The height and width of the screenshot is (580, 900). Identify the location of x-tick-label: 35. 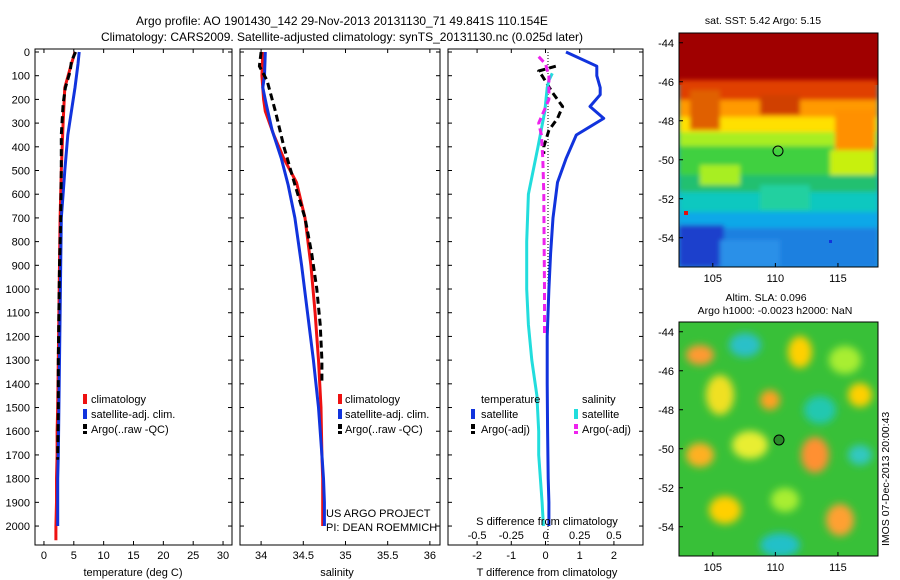
(345, 556).